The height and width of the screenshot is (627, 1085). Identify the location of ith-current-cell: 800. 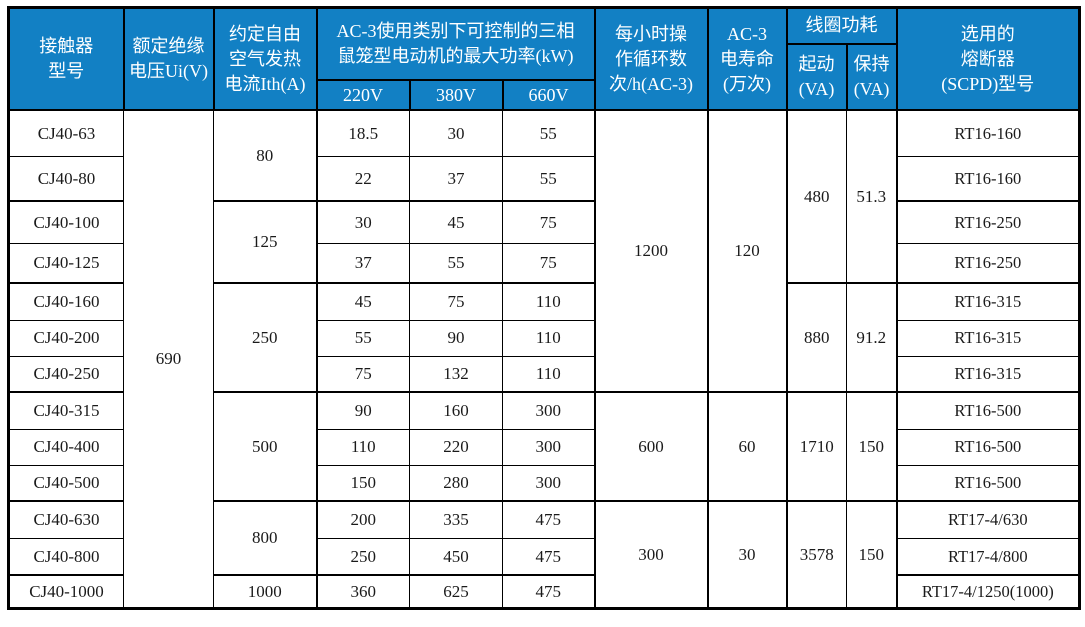
(265, 538).